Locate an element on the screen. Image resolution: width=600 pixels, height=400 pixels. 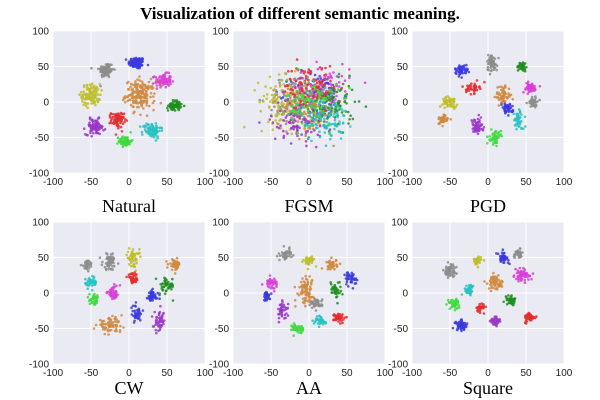
y-tick-label: -100 is located at coordinates (219, 174).